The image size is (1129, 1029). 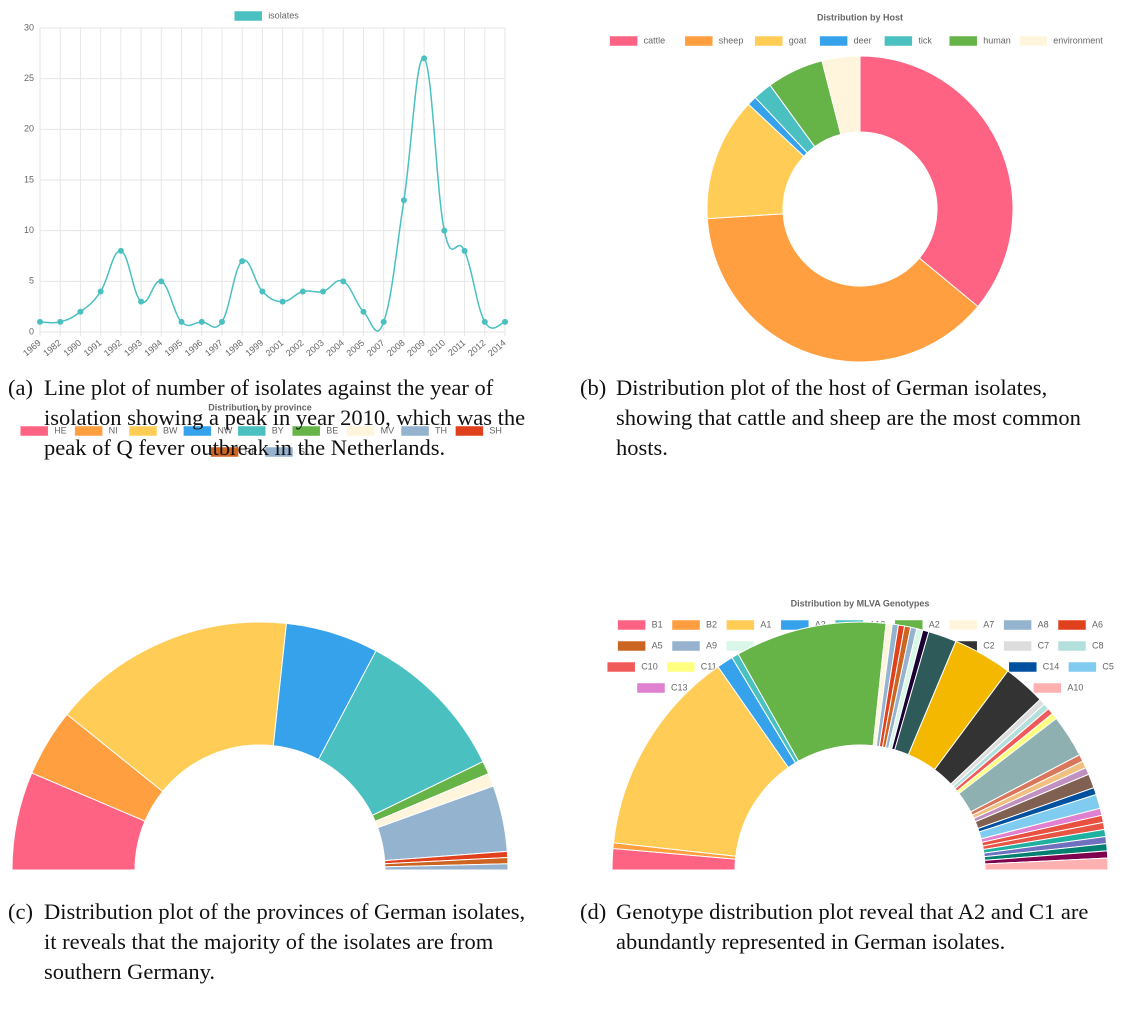 I want to click on legend-label: isolates, so click(x=283, y=15).